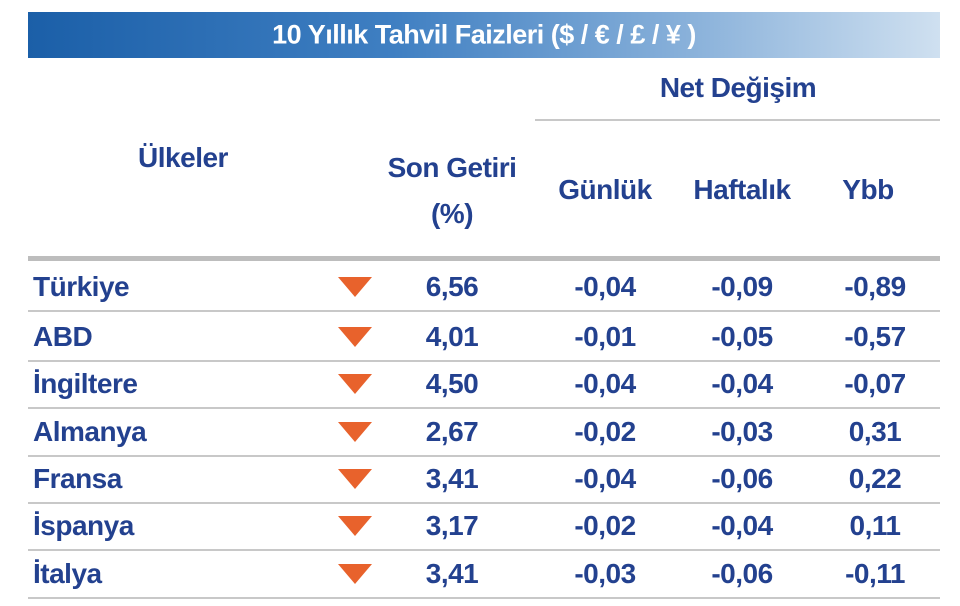 The width and height of the screenshot is (960, 606). Describe the element at coordinates (67, 573) in the screenshot. I see `country: İtalya` at that location.